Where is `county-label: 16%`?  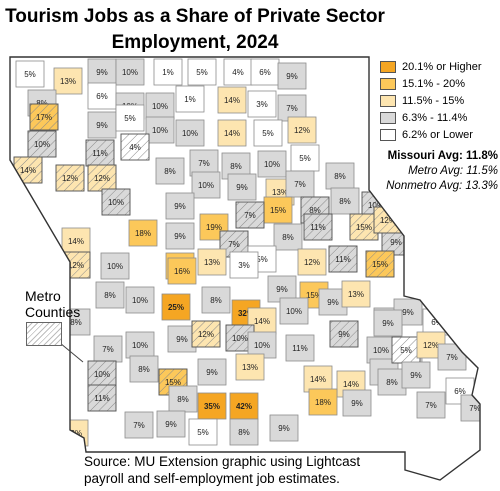 county-label: 16% is located at coordinates (182, 271).